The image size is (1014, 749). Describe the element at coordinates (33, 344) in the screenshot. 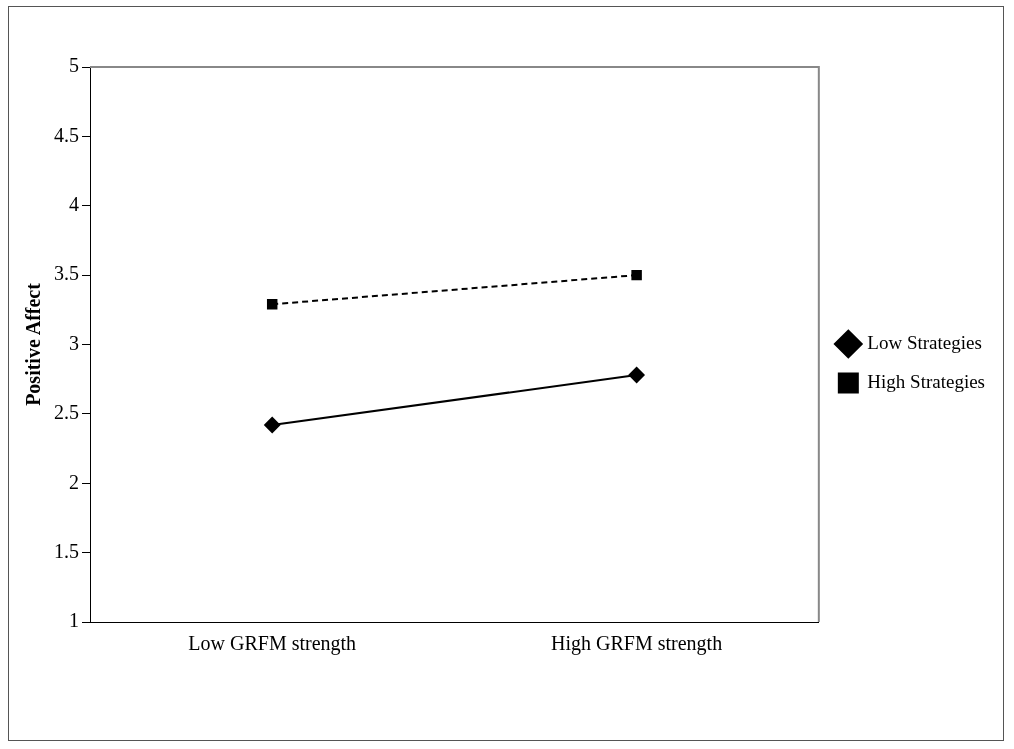

I see `y-axis-title: Positive Affect` at that location.